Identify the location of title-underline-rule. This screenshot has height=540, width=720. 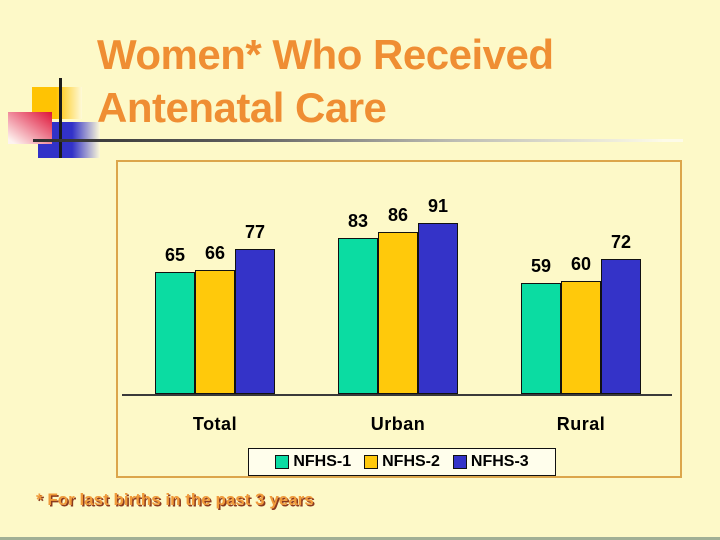
(358, 140).